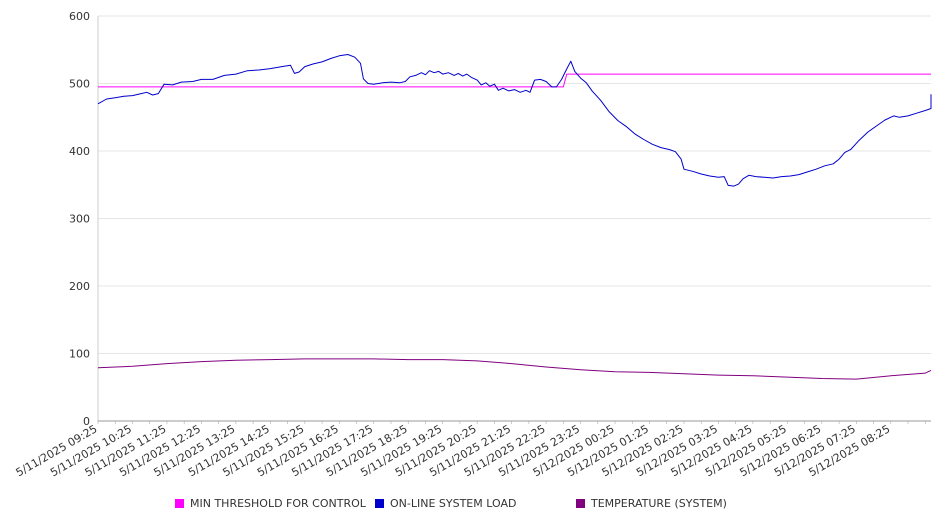 The image size is (946, 526). Describe the element at coordinates (79, 151) in the screenshot. I see `y-tick-label: 400` at that location.